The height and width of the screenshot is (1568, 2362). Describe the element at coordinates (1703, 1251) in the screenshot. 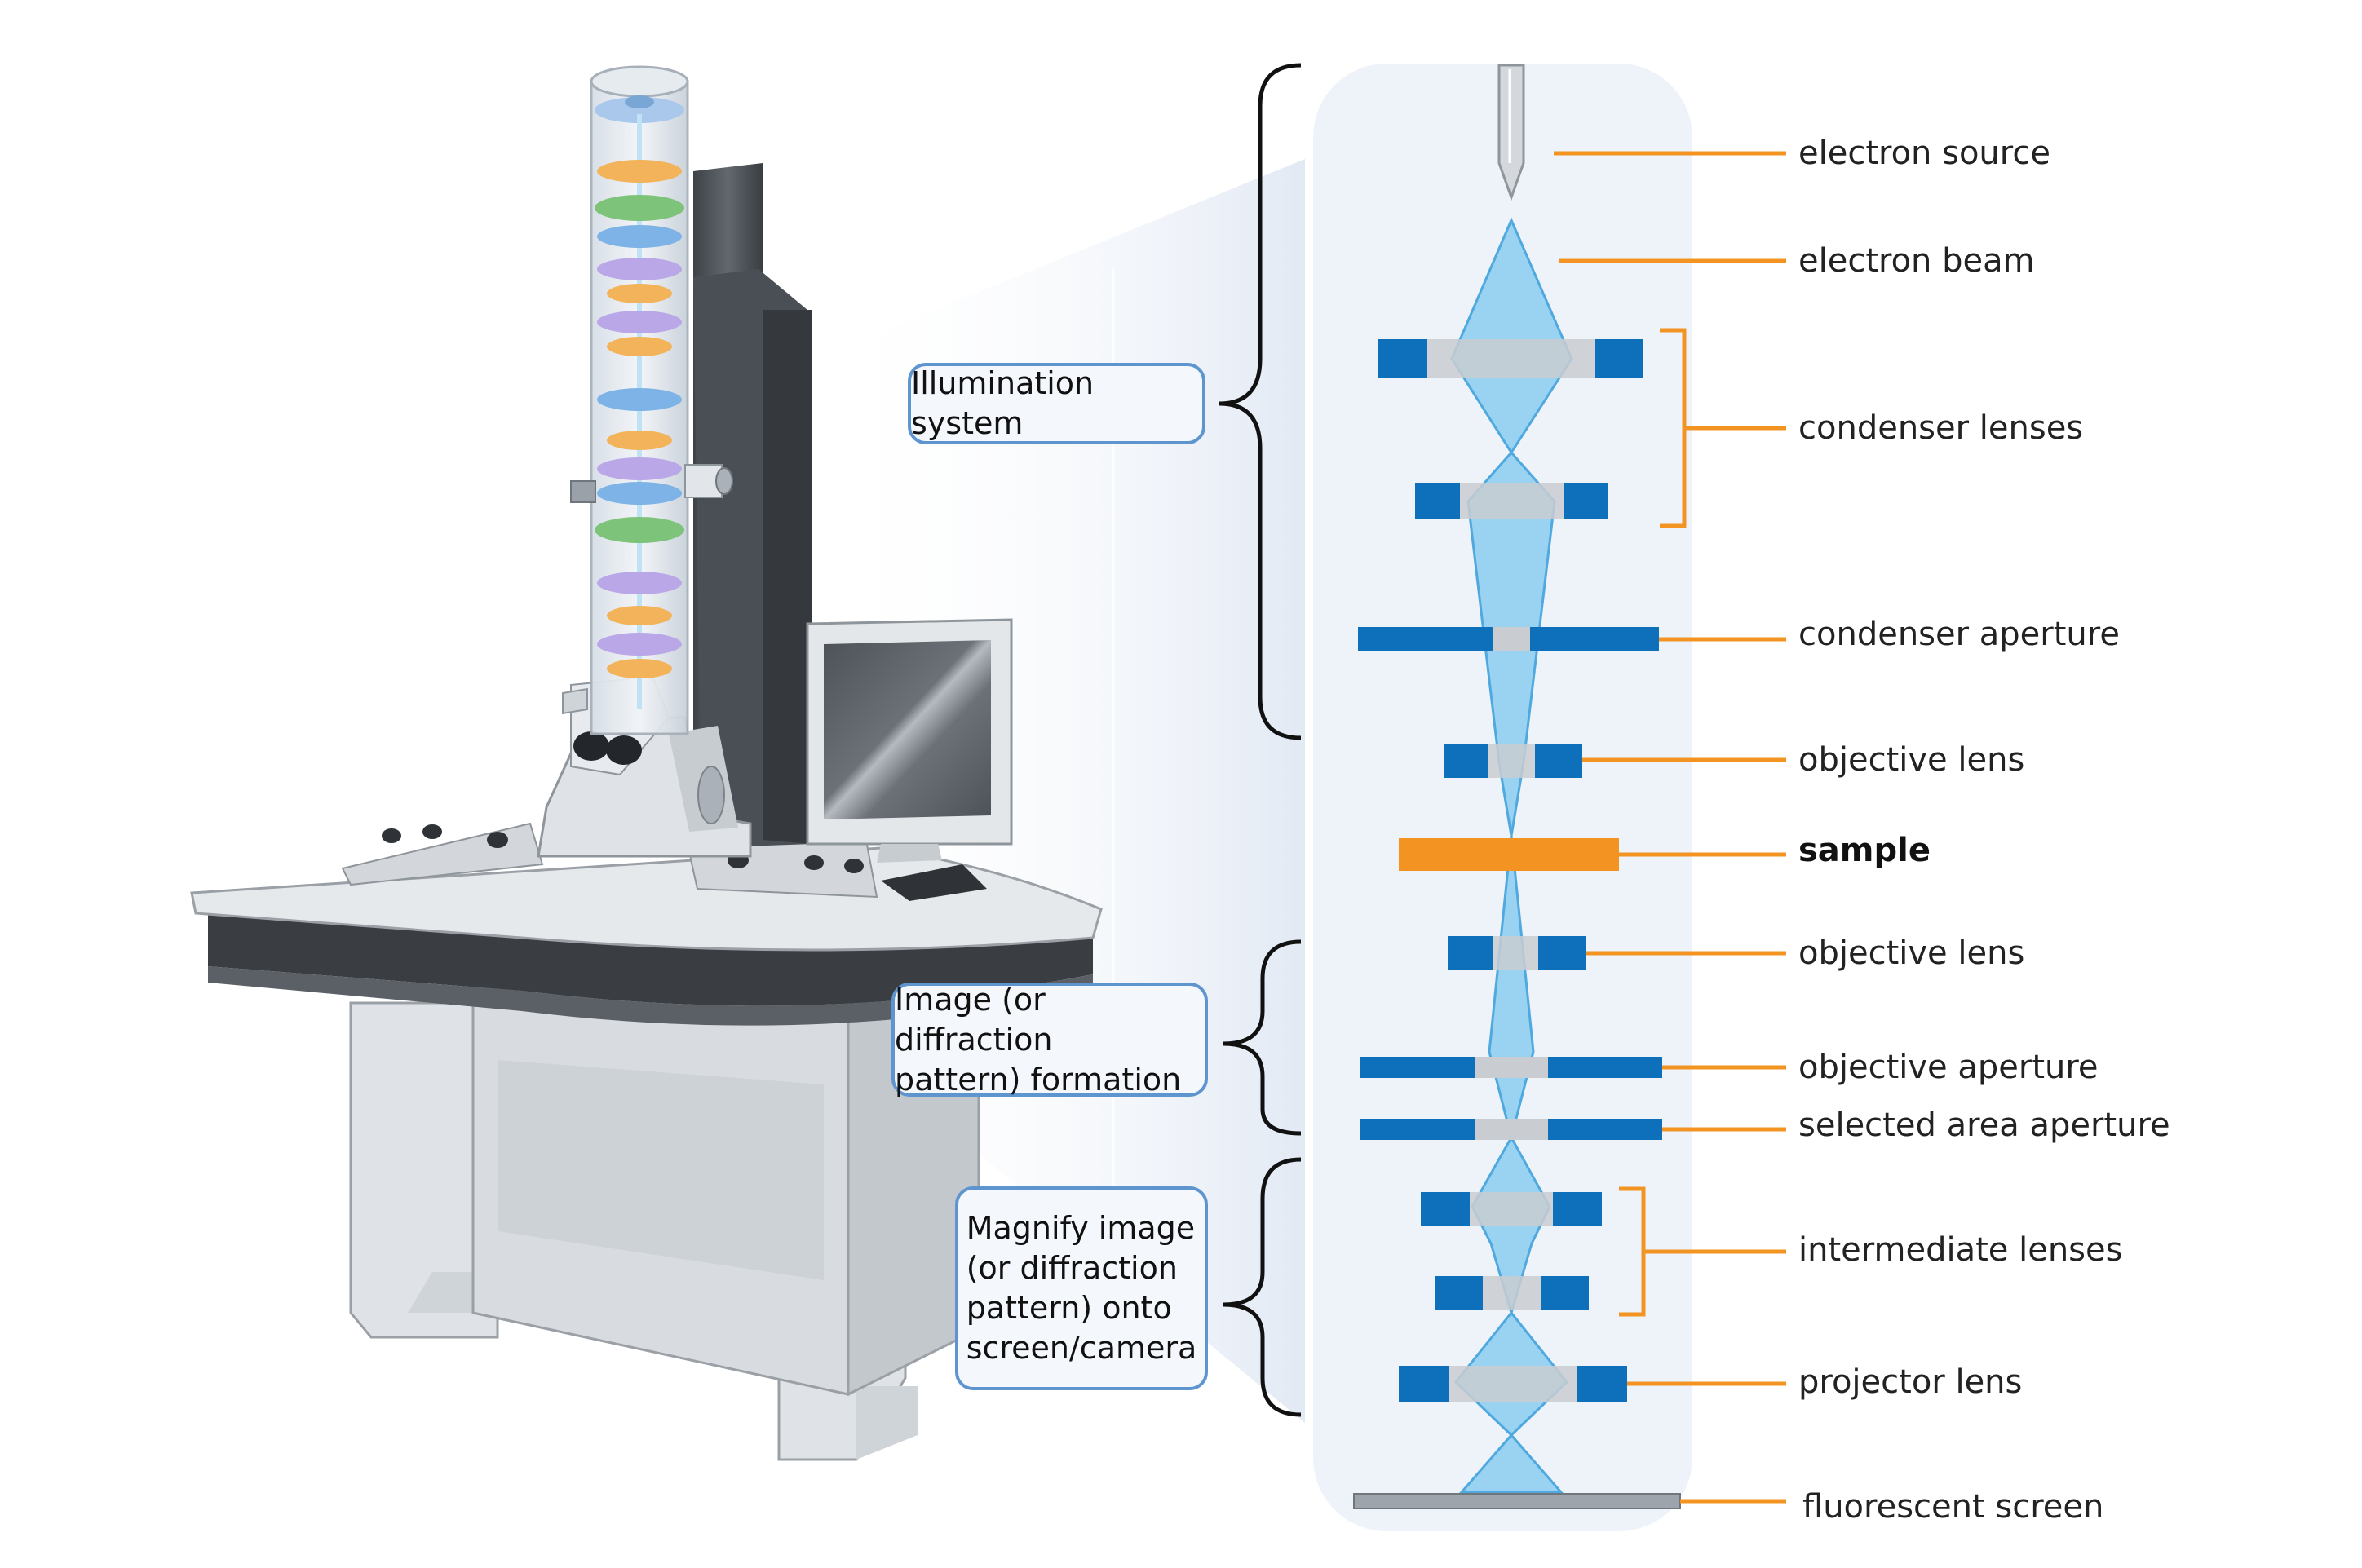

I see `bracket-intermediate` at that location.